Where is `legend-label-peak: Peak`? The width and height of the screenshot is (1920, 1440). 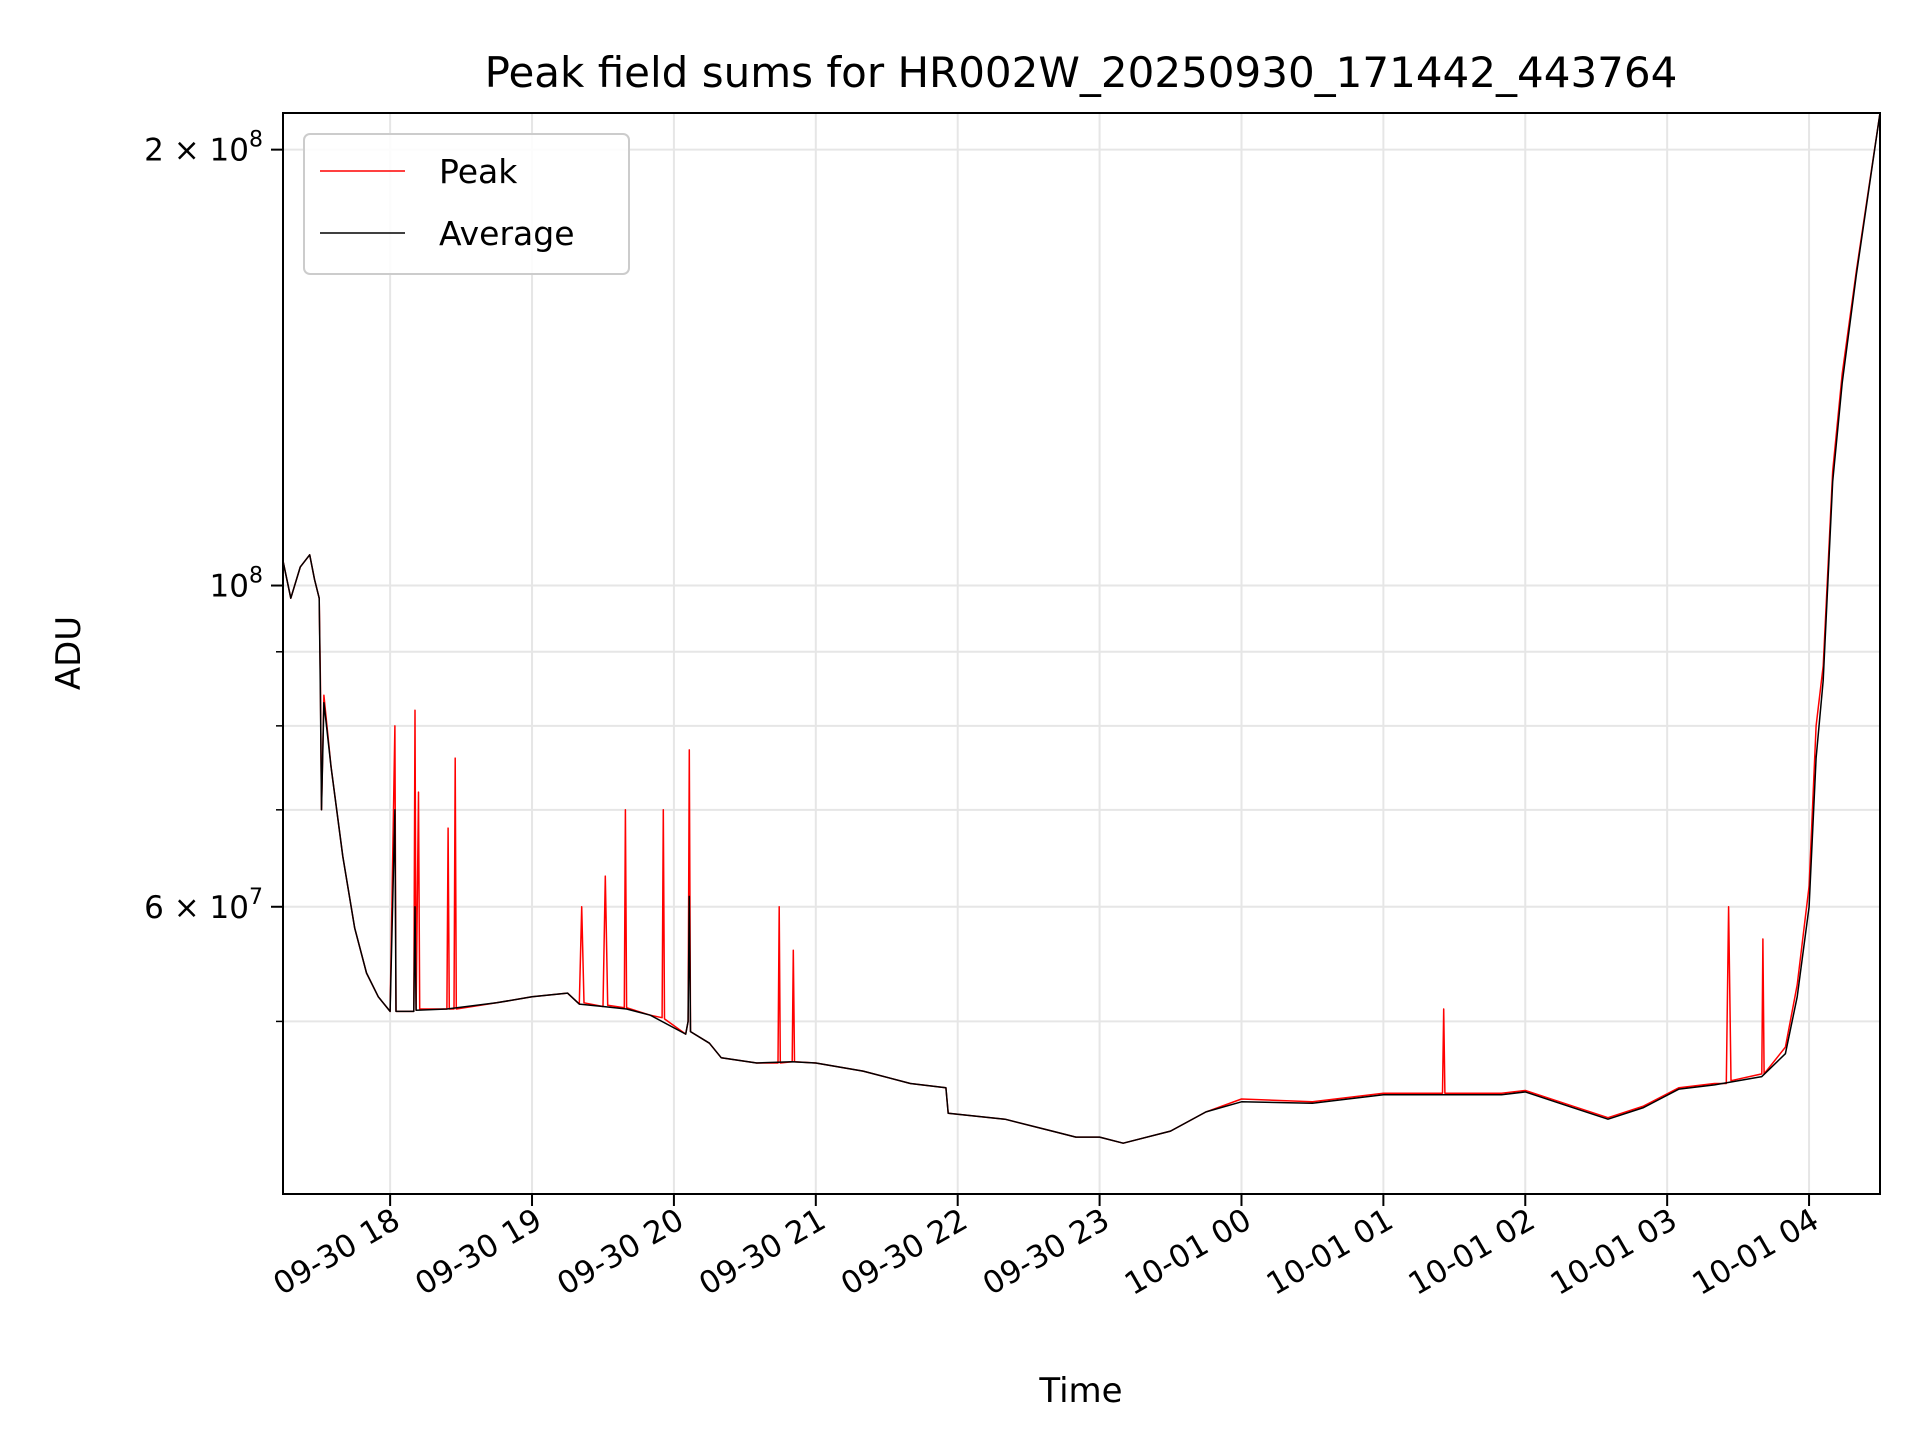 legend-label-peak: Peak is located at coordinates (478, 171).